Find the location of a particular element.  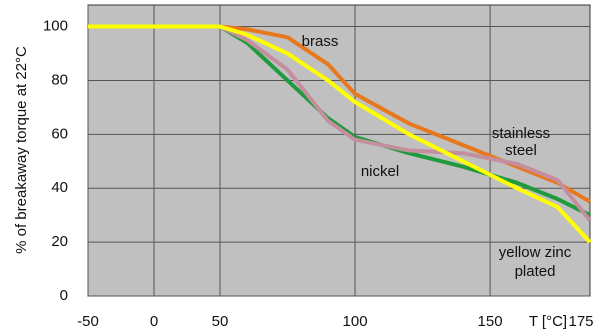

x-tick-label: 175 is located at coordinates (580, 321).